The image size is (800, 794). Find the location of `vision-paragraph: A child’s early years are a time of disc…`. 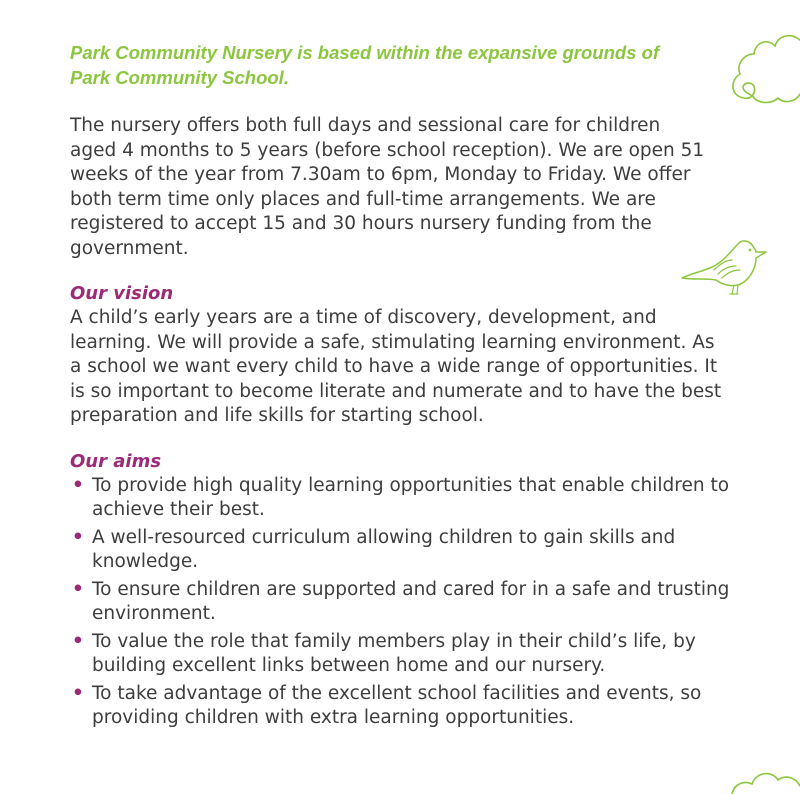

vision-paragraph: A child’s early years are a time of disc… is located at coordinates (396, 366).